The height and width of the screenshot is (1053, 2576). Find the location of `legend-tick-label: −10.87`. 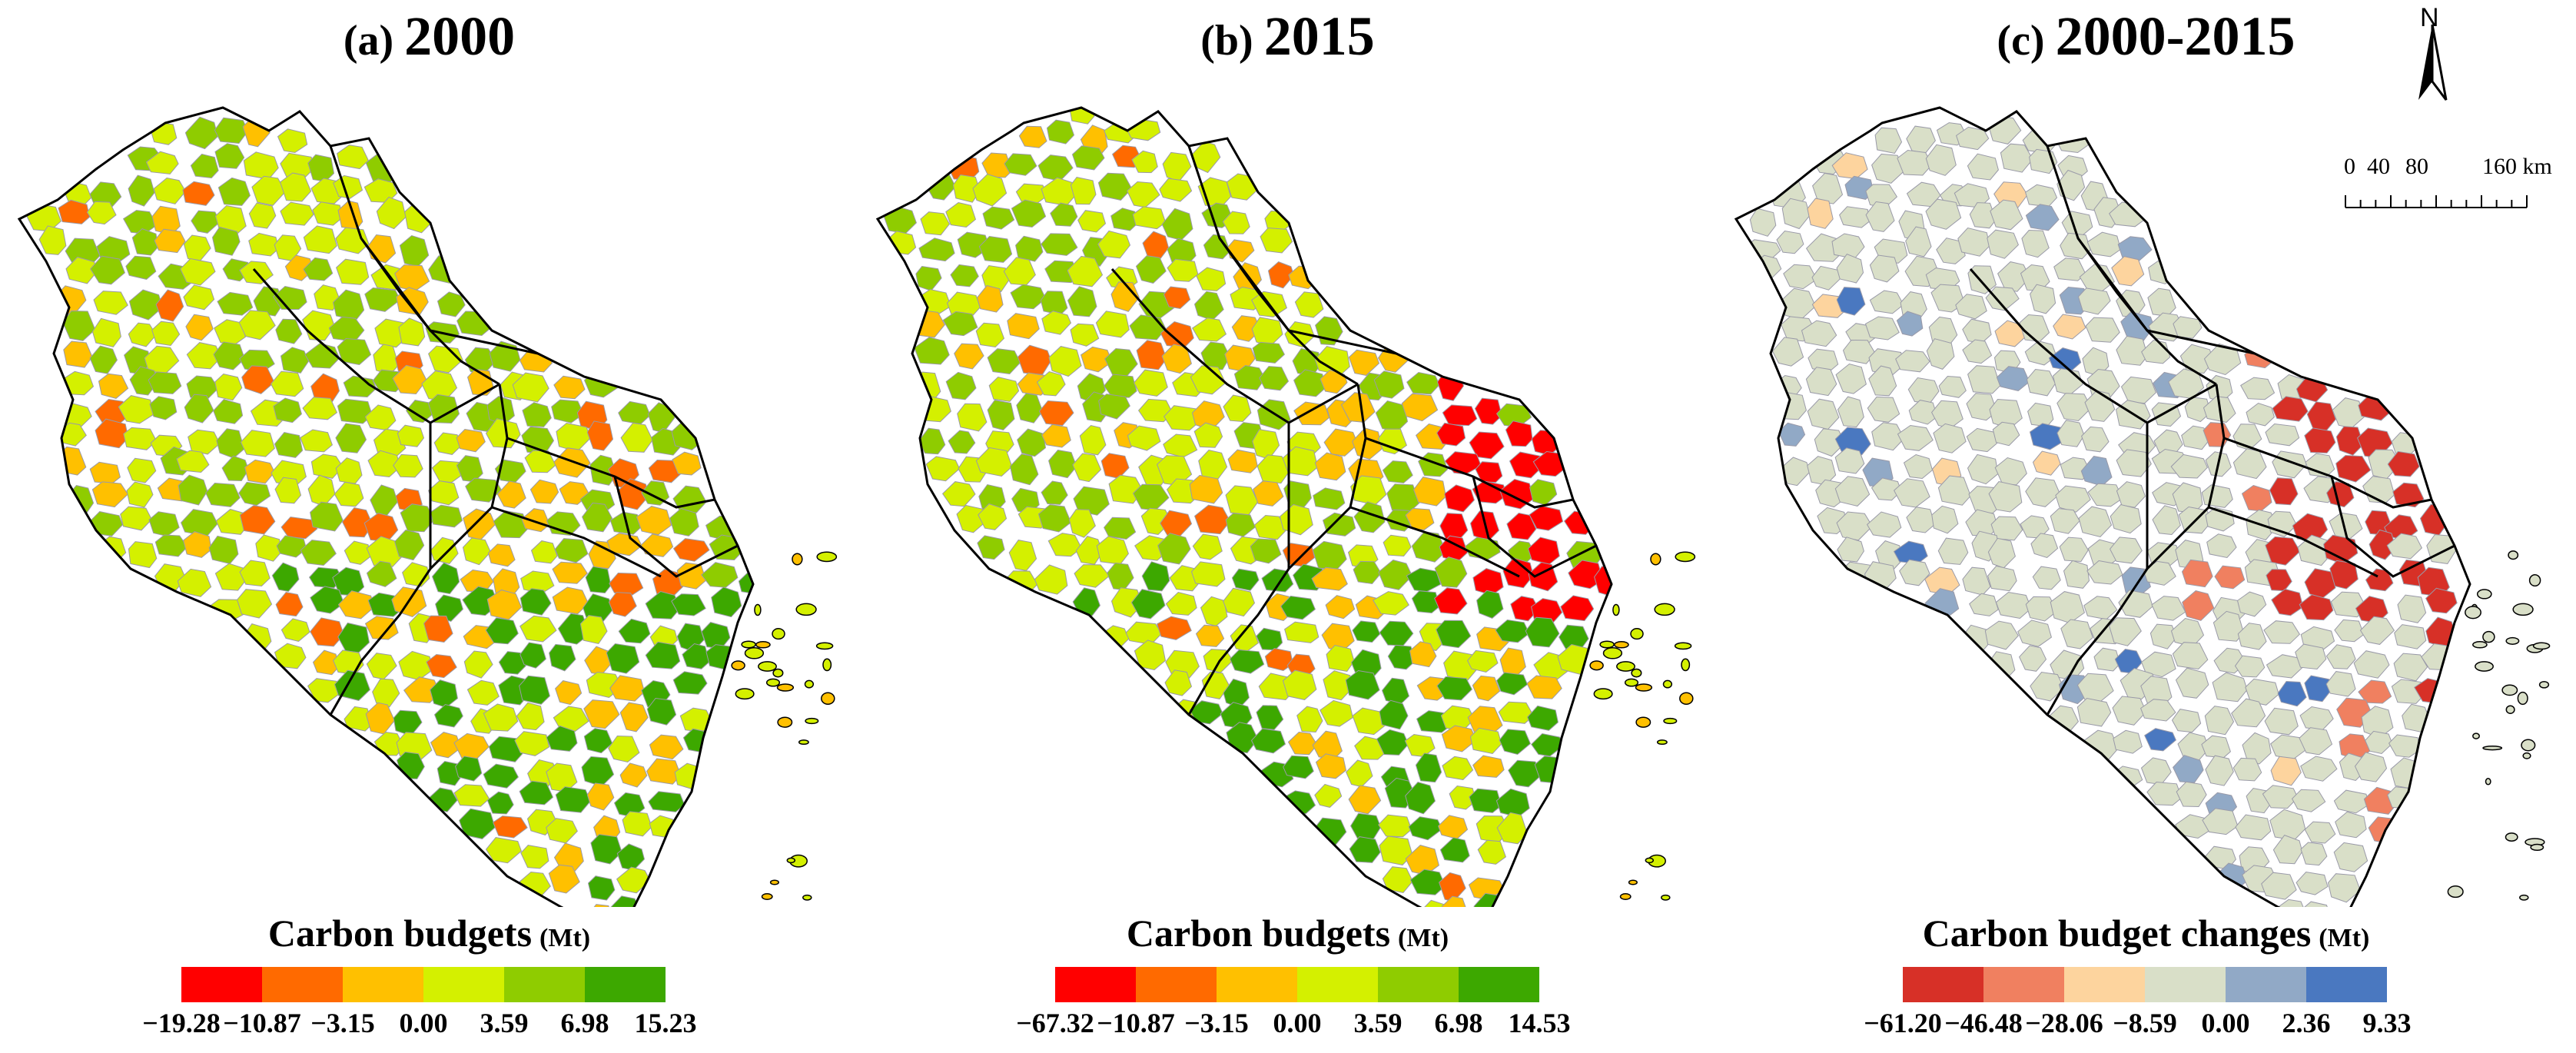

legend-tick-label: −10.87 is located at coordinates (262, 1023).